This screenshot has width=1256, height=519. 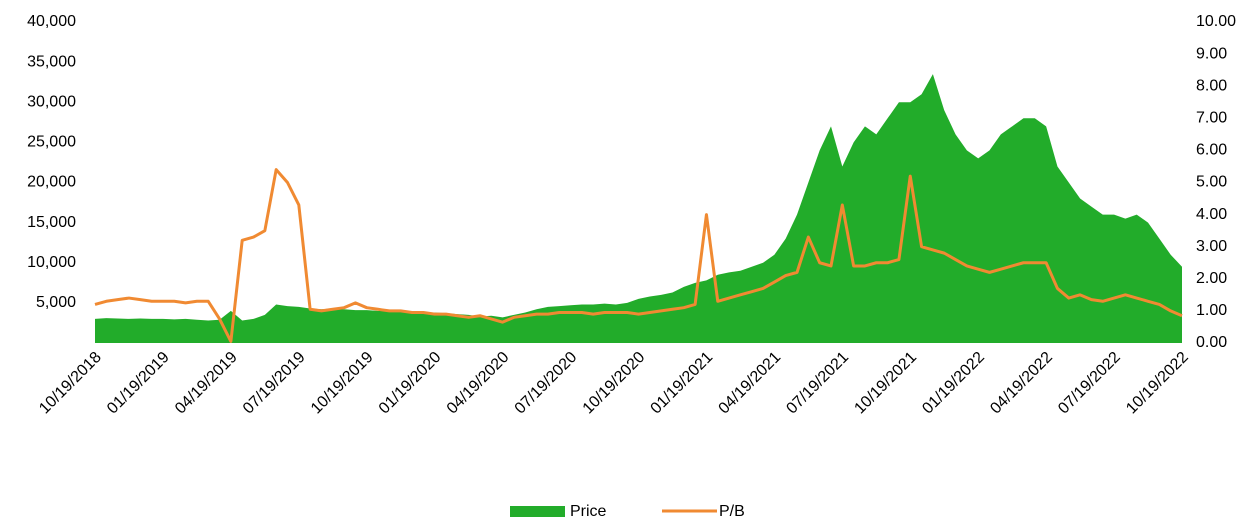 What do you see at coordinates (56, 302) in the screenshot?
I see `y-tick-label: 5,000` at bounding box center [56, 302].